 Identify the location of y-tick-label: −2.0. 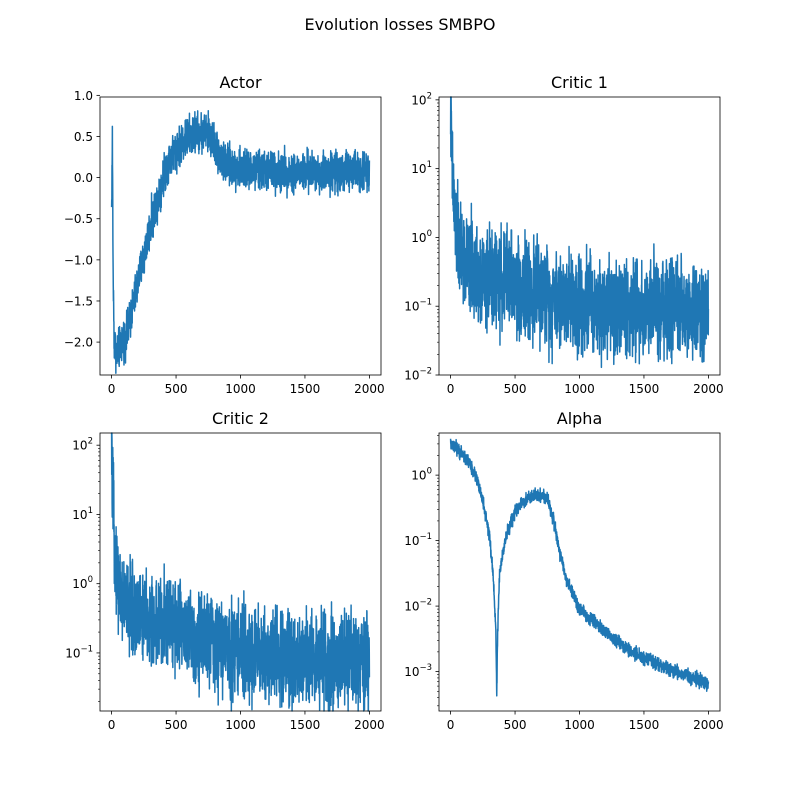
(78, 343).